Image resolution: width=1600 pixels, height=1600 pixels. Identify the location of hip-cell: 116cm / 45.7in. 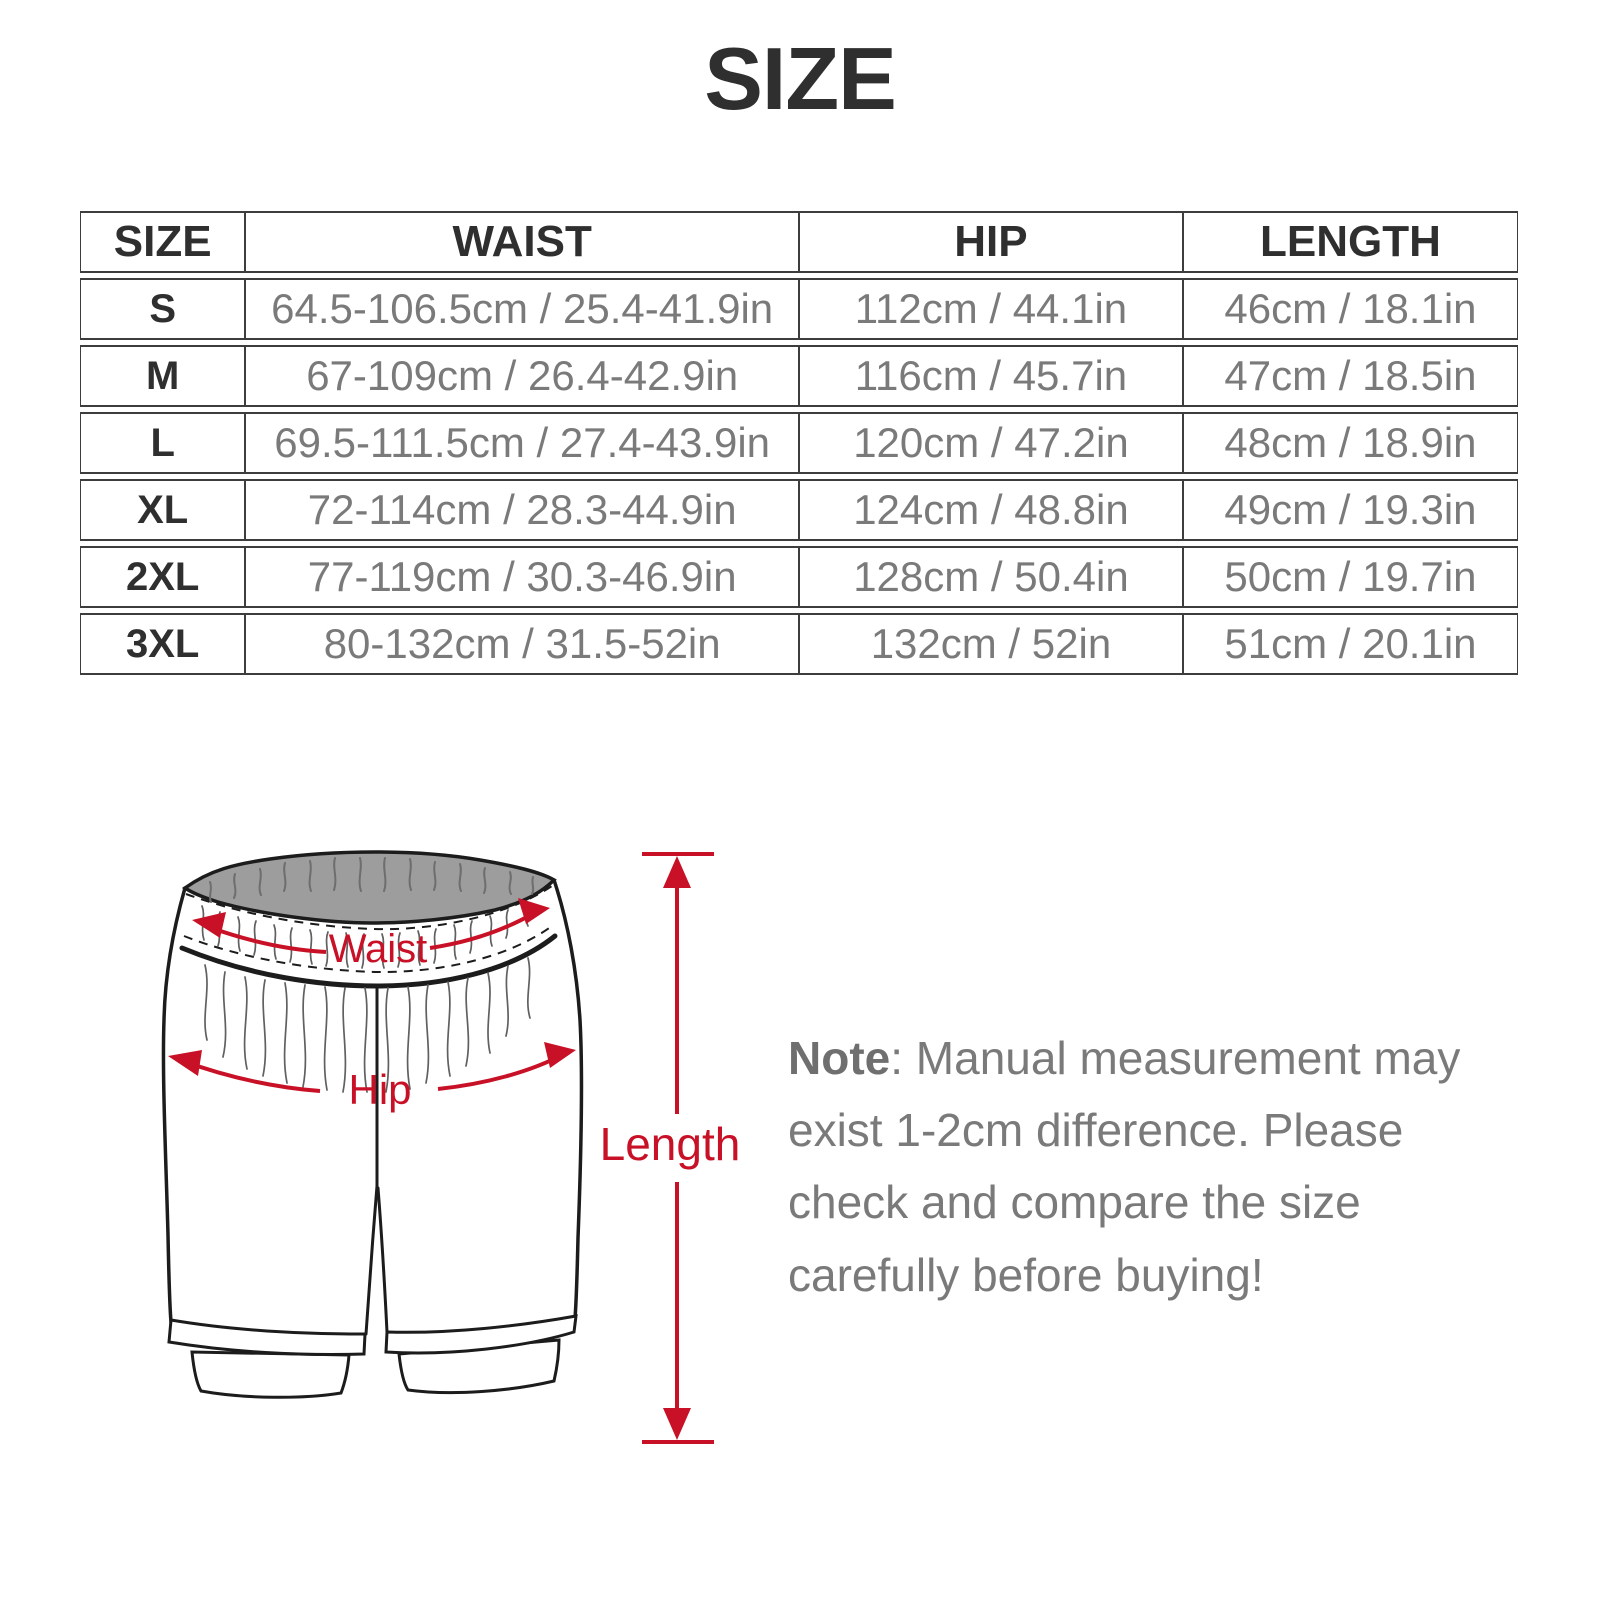
(990, 376).